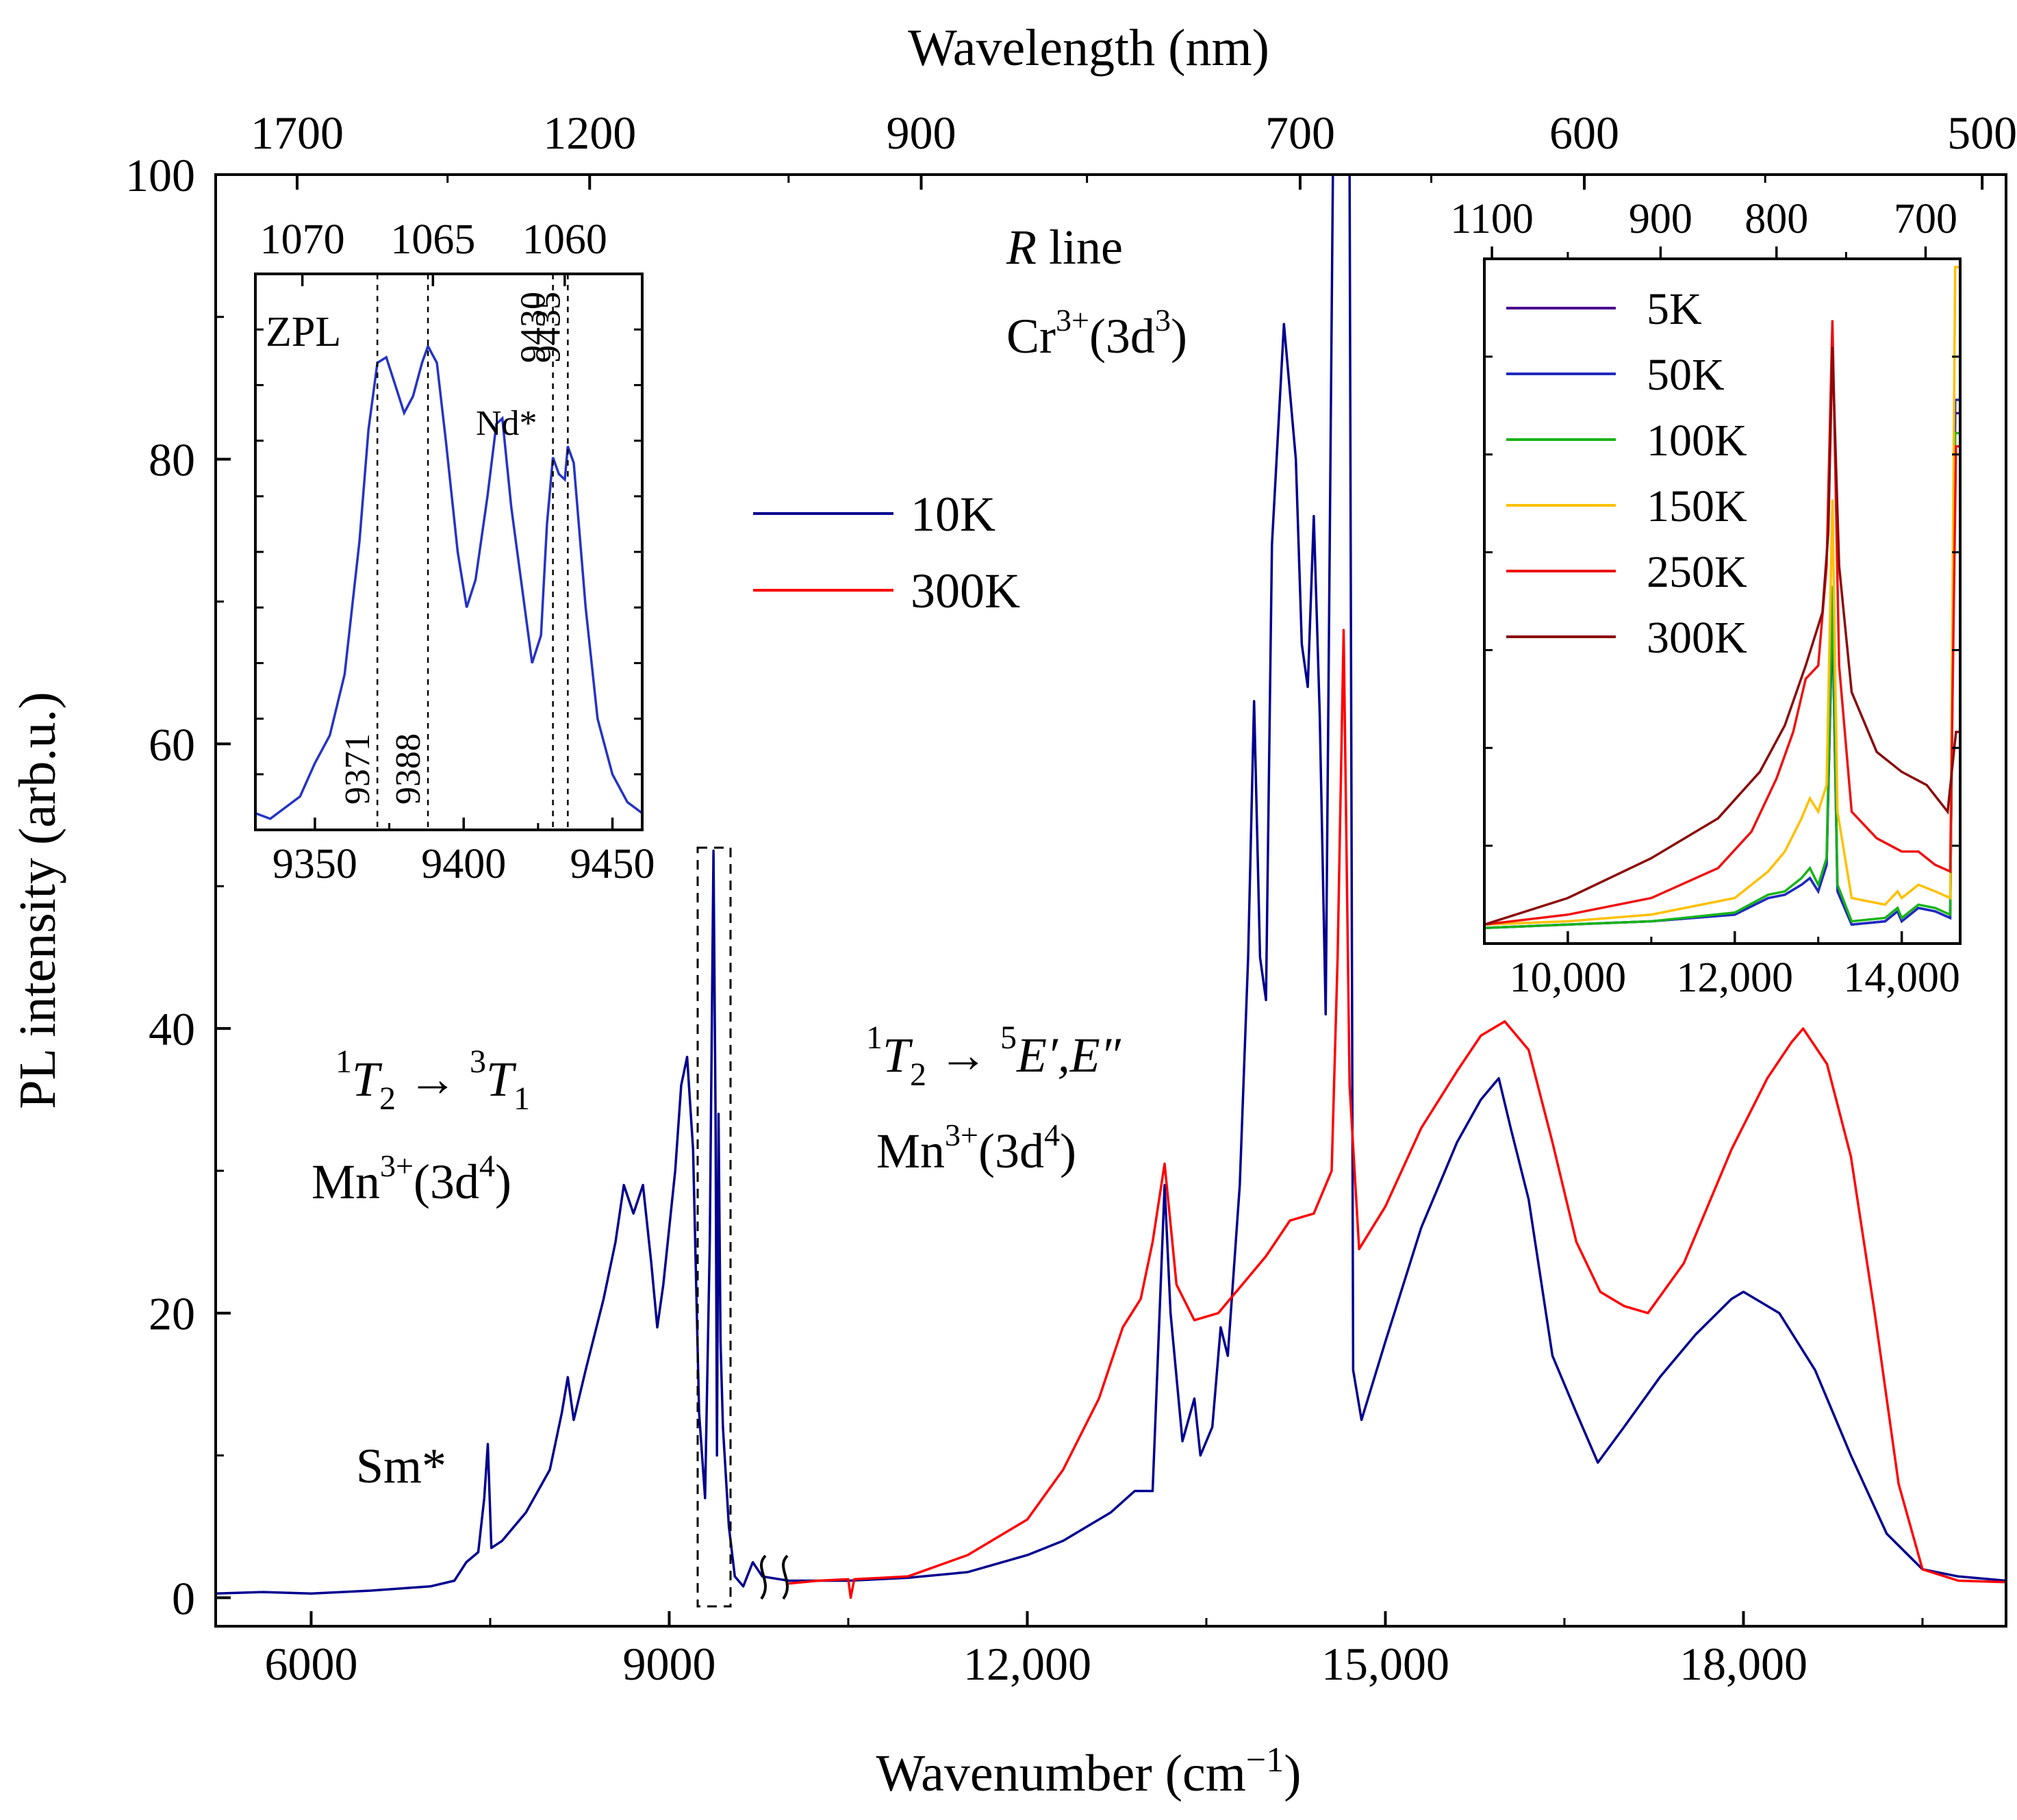 The height and width of the screenshot is (1820, 2017). Describe the element at coordinates (1627, 473) in the screenshot. I see `inset-legend: 5K 50K 100K 150K 250K 300K` at that location.